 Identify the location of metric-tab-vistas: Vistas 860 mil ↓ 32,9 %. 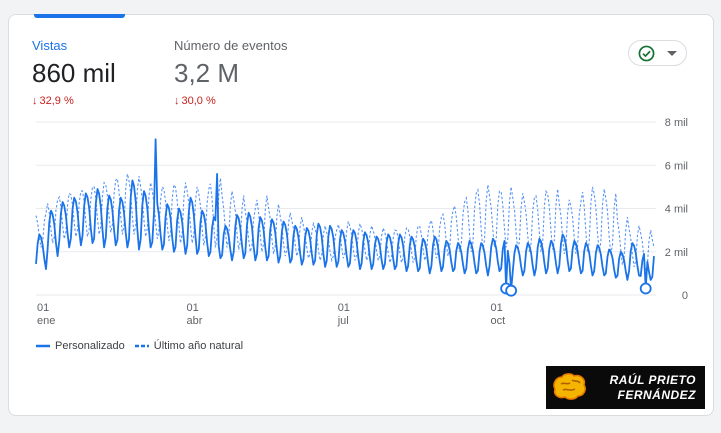
(74, 72).